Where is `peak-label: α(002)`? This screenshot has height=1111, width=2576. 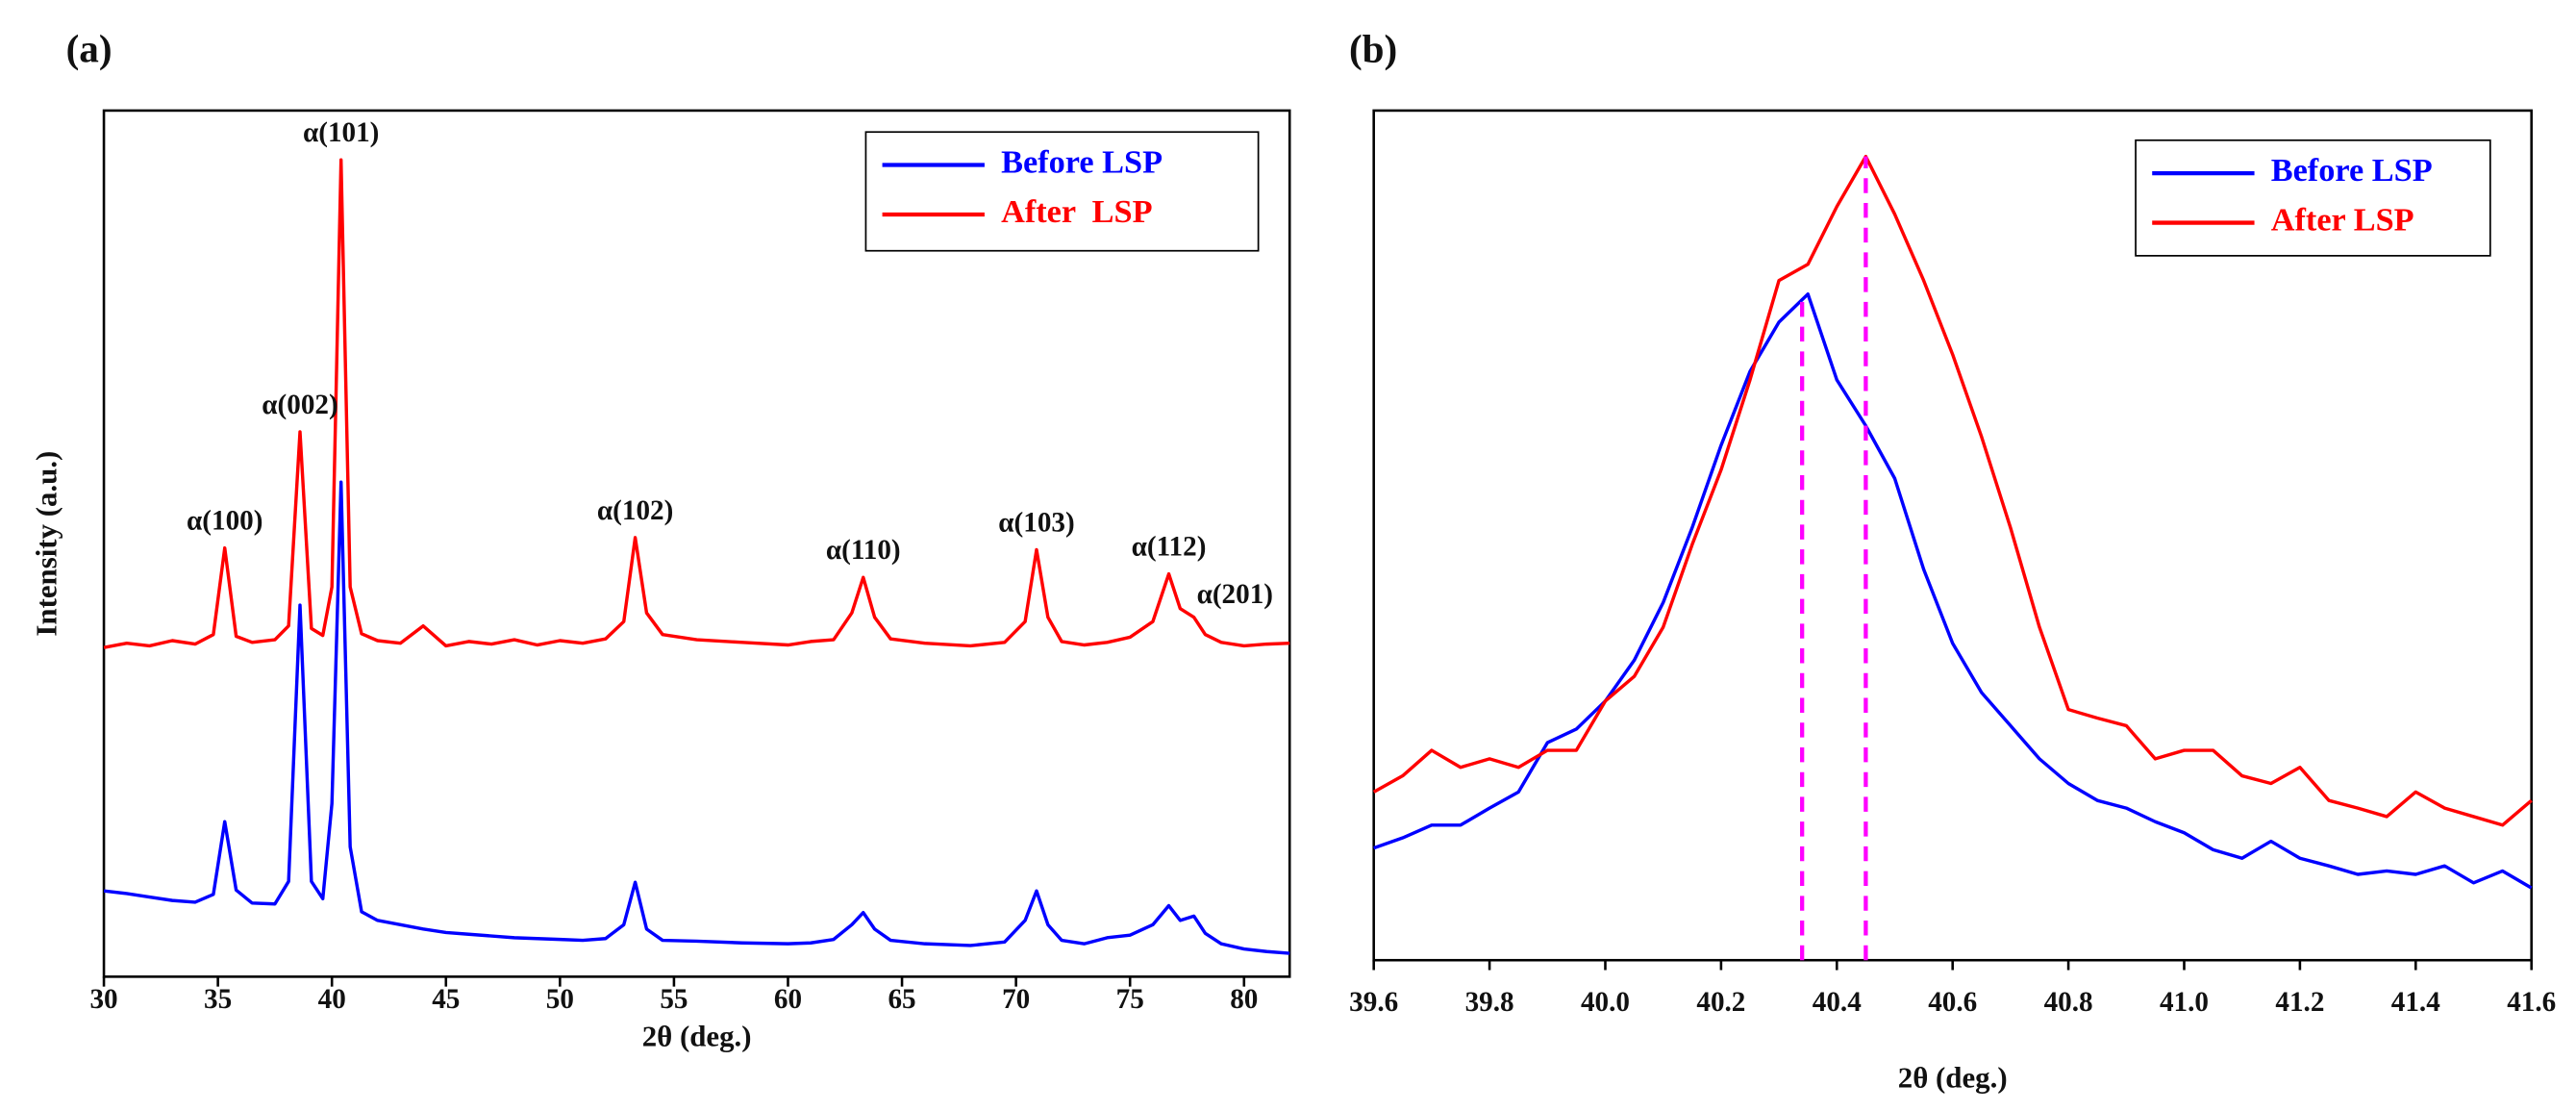 peak-label: α(002) is located at coordinates (300, 405).